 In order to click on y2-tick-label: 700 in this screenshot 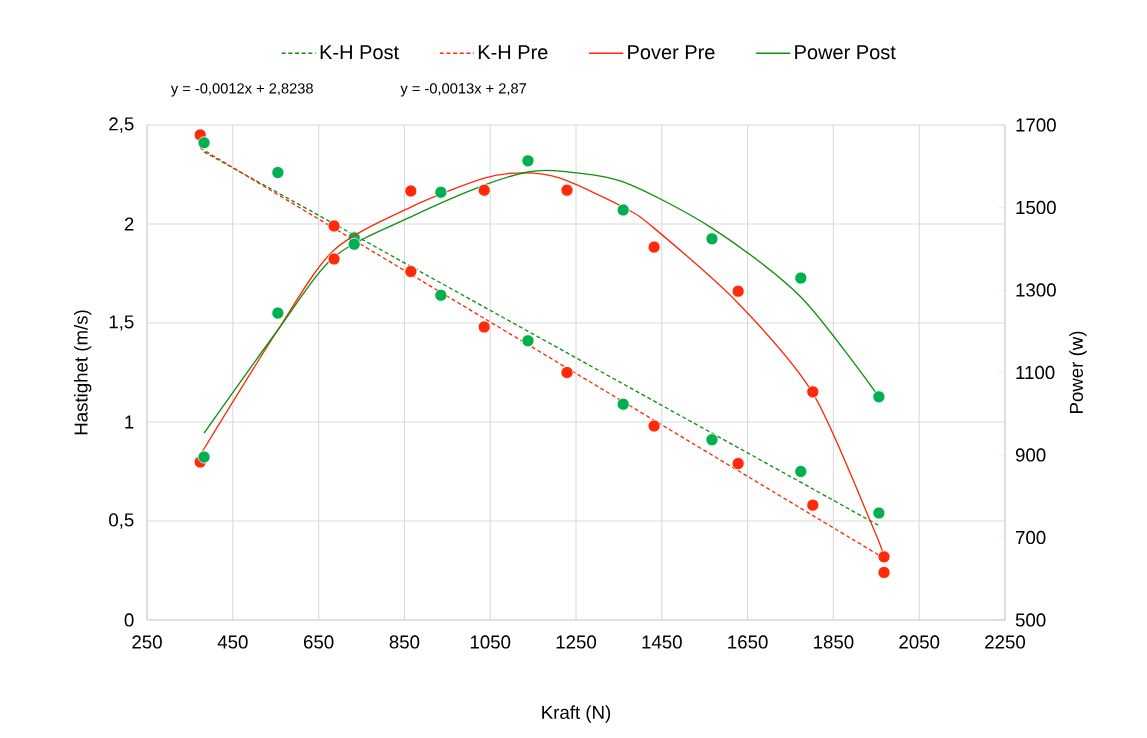, I will do `click(1031, 537)`.